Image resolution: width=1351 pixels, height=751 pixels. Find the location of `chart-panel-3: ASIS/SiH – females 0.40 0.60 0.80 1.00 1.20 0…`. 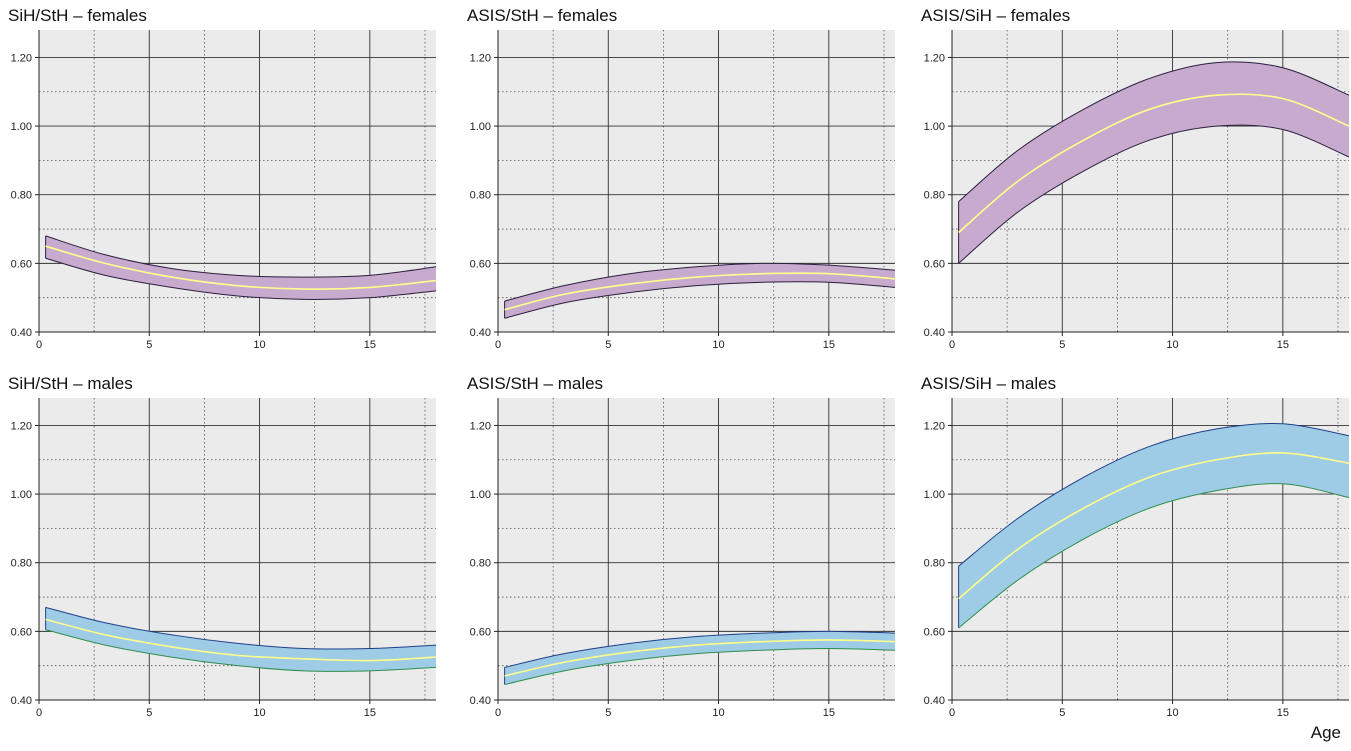

chart-panel-3: ASIS/SiH – females 0.40 0.60 0.80 1.00 1.20 0… is located at coordinates (1136, 178).